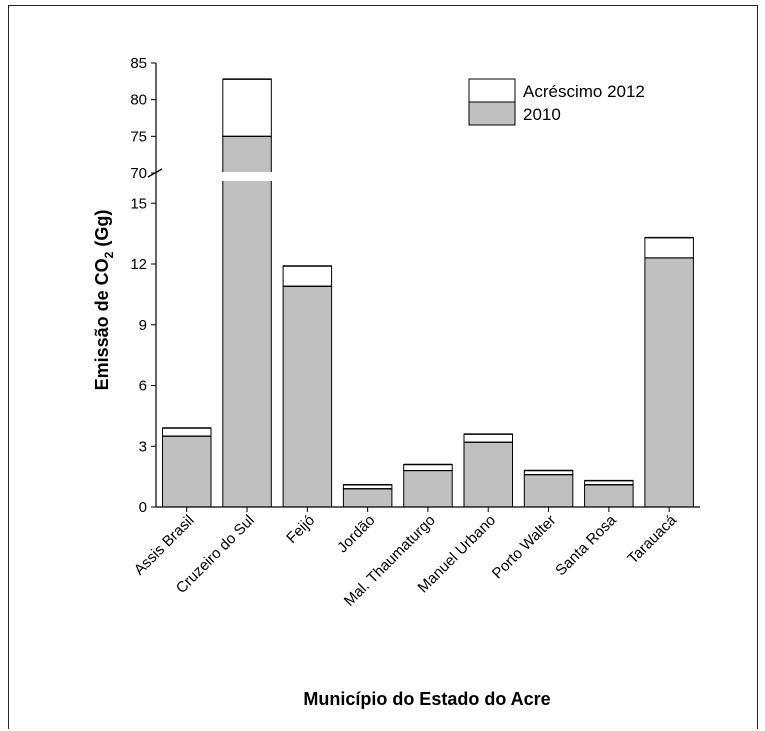 The image size is (765, 731). I want to click on x-tick-label-santa-rosa: Santa Rosa, so click(586, 545).